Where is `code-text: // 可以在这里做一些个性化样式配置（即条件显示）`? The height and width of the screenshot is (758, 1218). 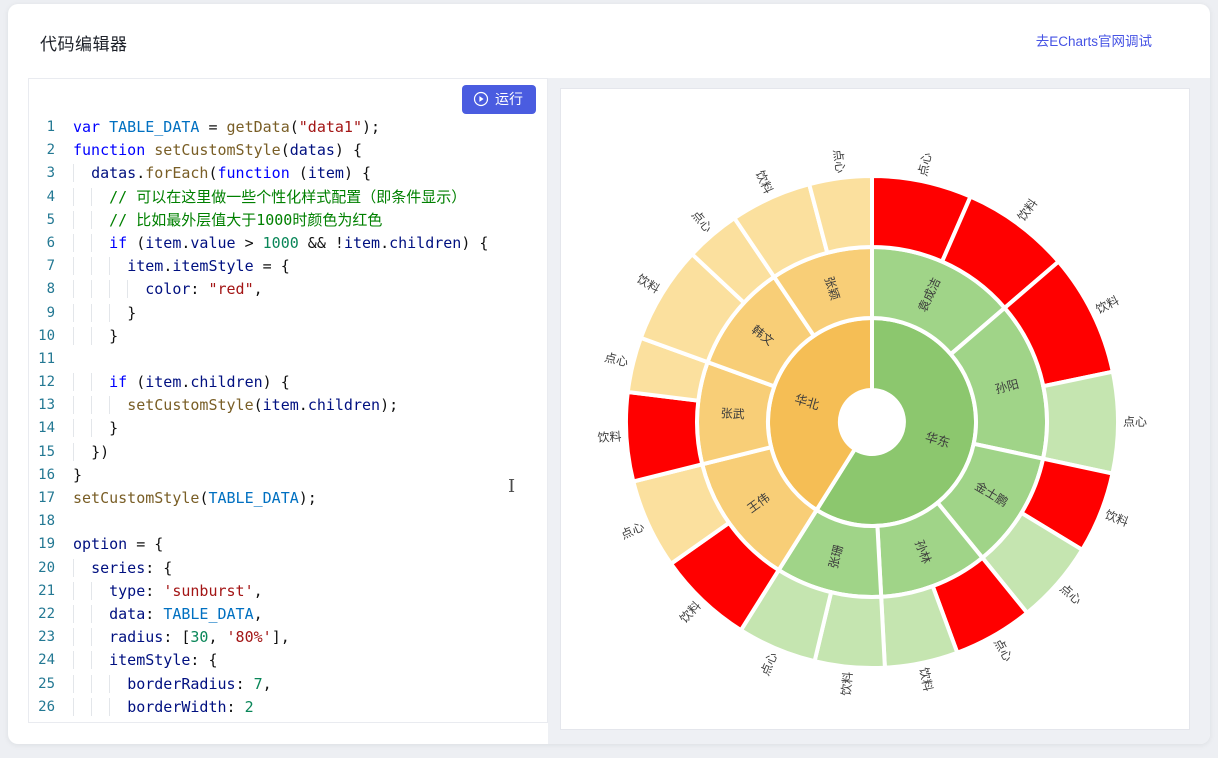
code-text: // 可以在这里做一些个性化样式配置（即条件显示） is located at coordinates (269, 197).